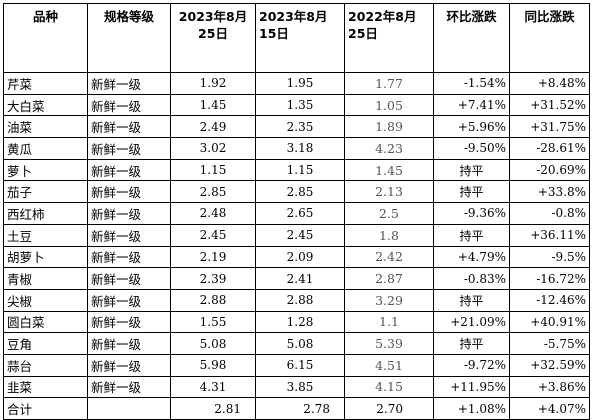 The width and height of the screenshot is (595, 420). Describe the element at coordinates (300, 83) in the screenshot. I see `price-2023-aug-15-cell: 1.95` at that location.